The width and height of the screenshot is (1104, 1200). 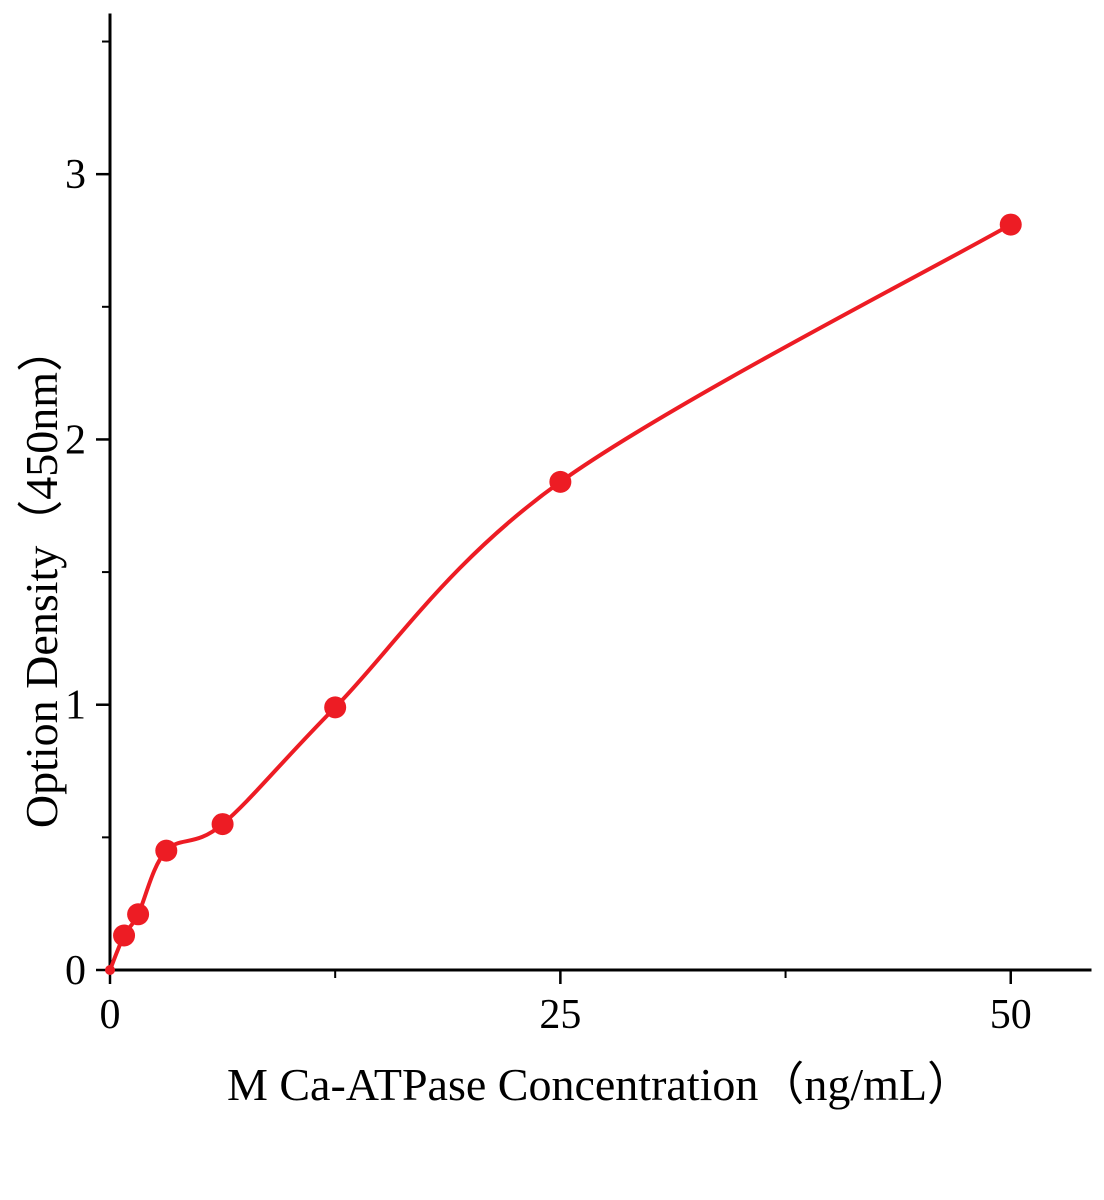 I want to click on x-axis-label: M Ca-ATPase Concentration（ng/mL）, so click(x=600, y=1084).